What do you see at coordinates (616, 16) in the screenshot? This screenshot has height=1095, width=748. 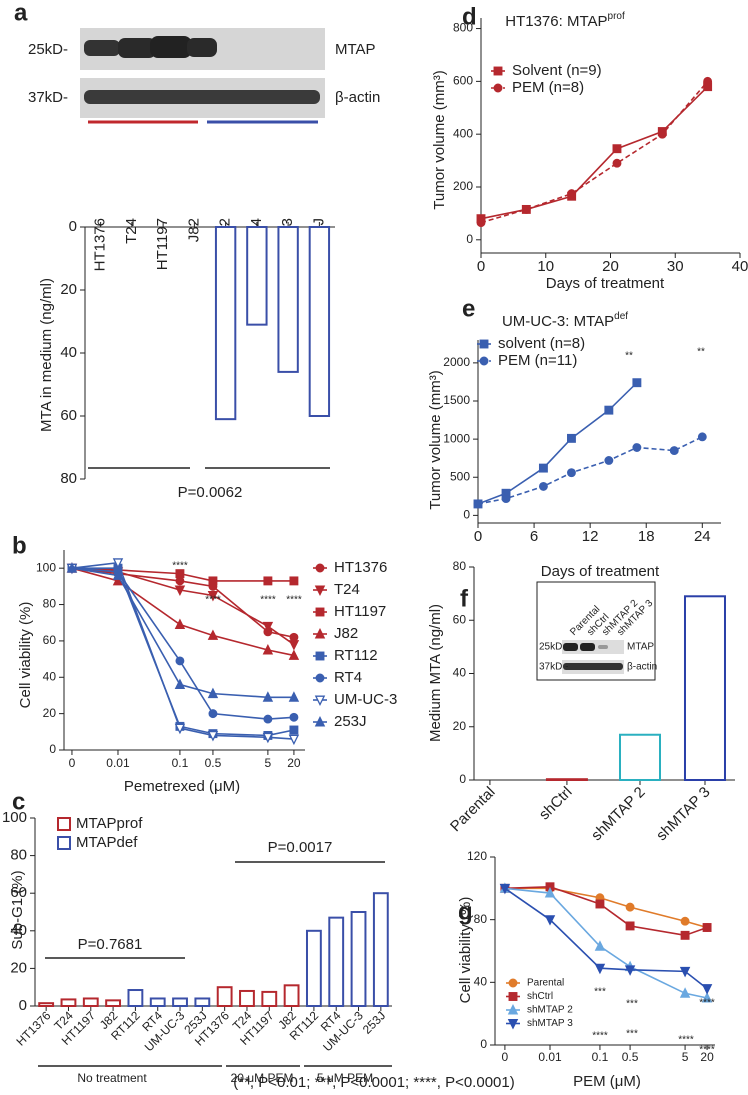 I see `title-sup: prof` at bounding box center [616, 16].